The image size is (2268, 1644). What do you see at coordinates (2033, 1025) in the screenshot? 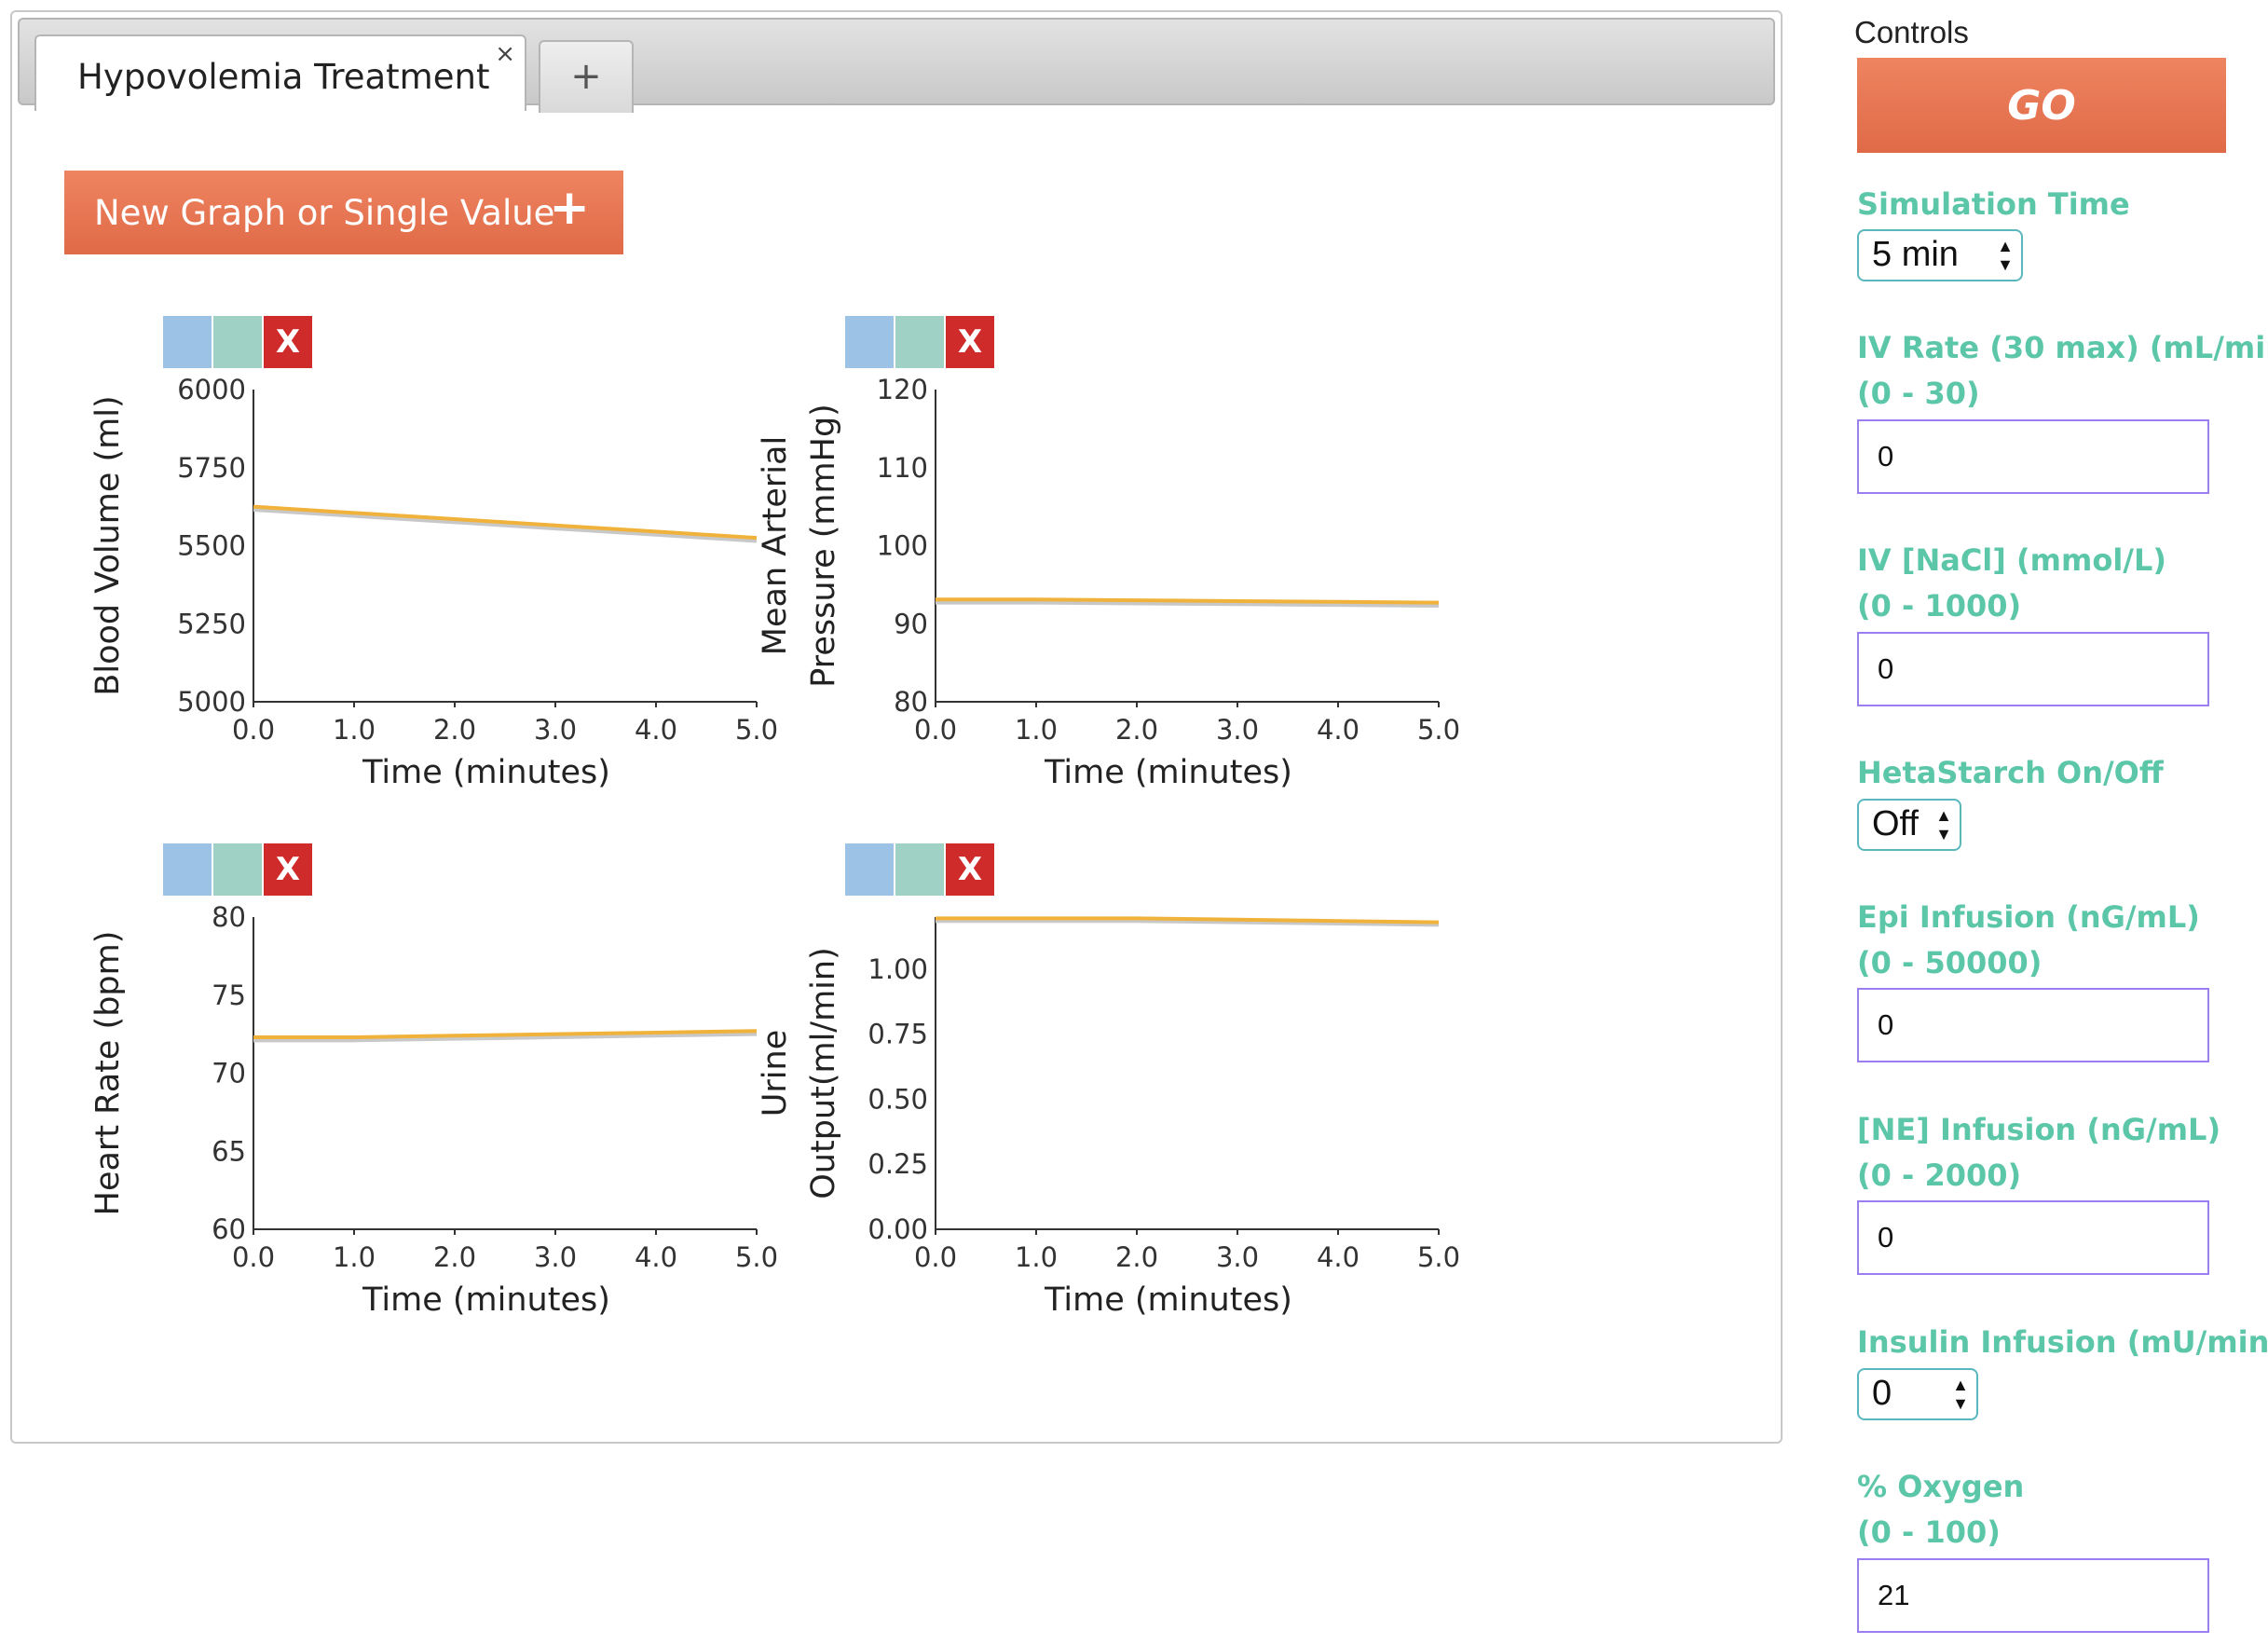
I see `epi-infusion-input` at bounding box center [2033, 1025].